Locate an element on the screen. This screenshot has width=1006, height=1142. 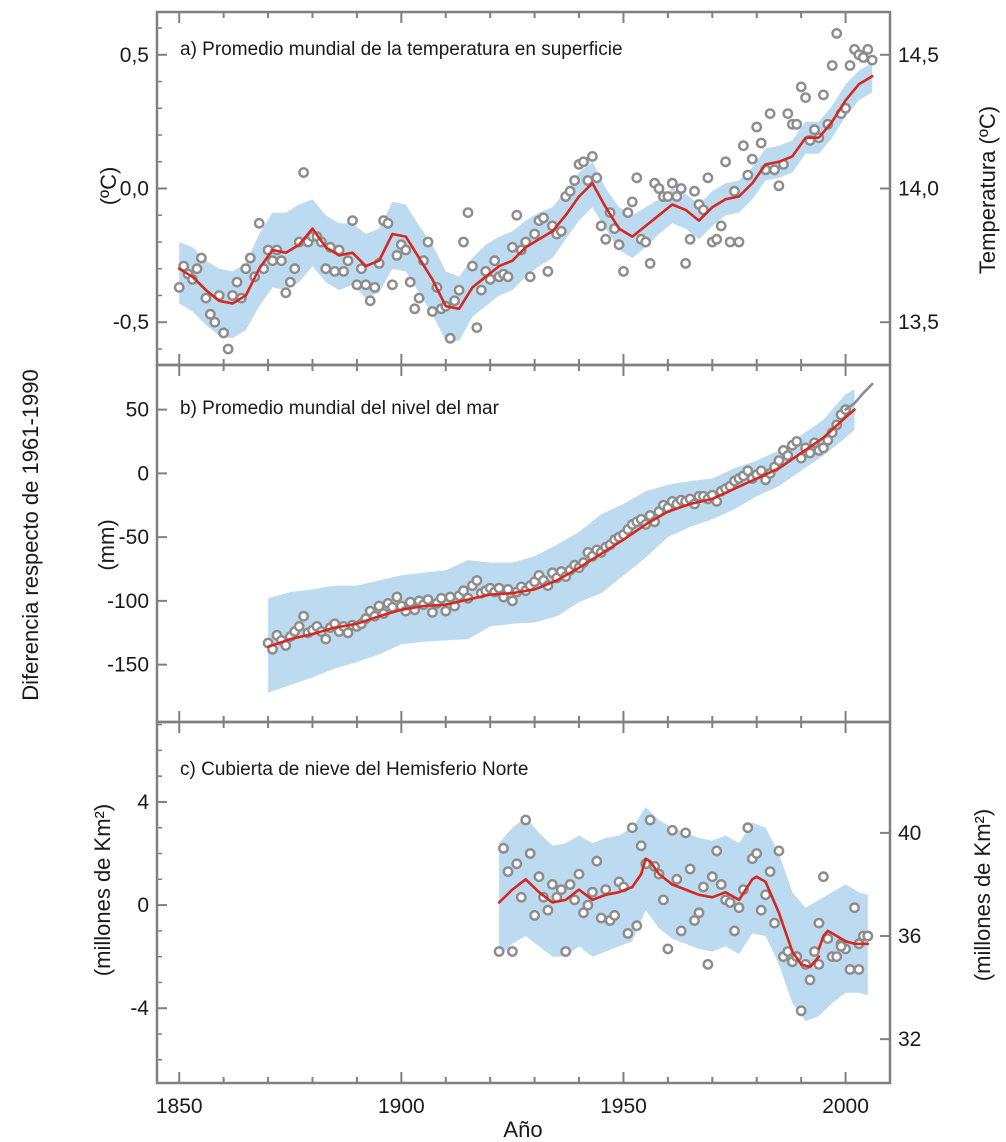
panel-c-right-tick-label: 40 is located at coordinates (909, 833).